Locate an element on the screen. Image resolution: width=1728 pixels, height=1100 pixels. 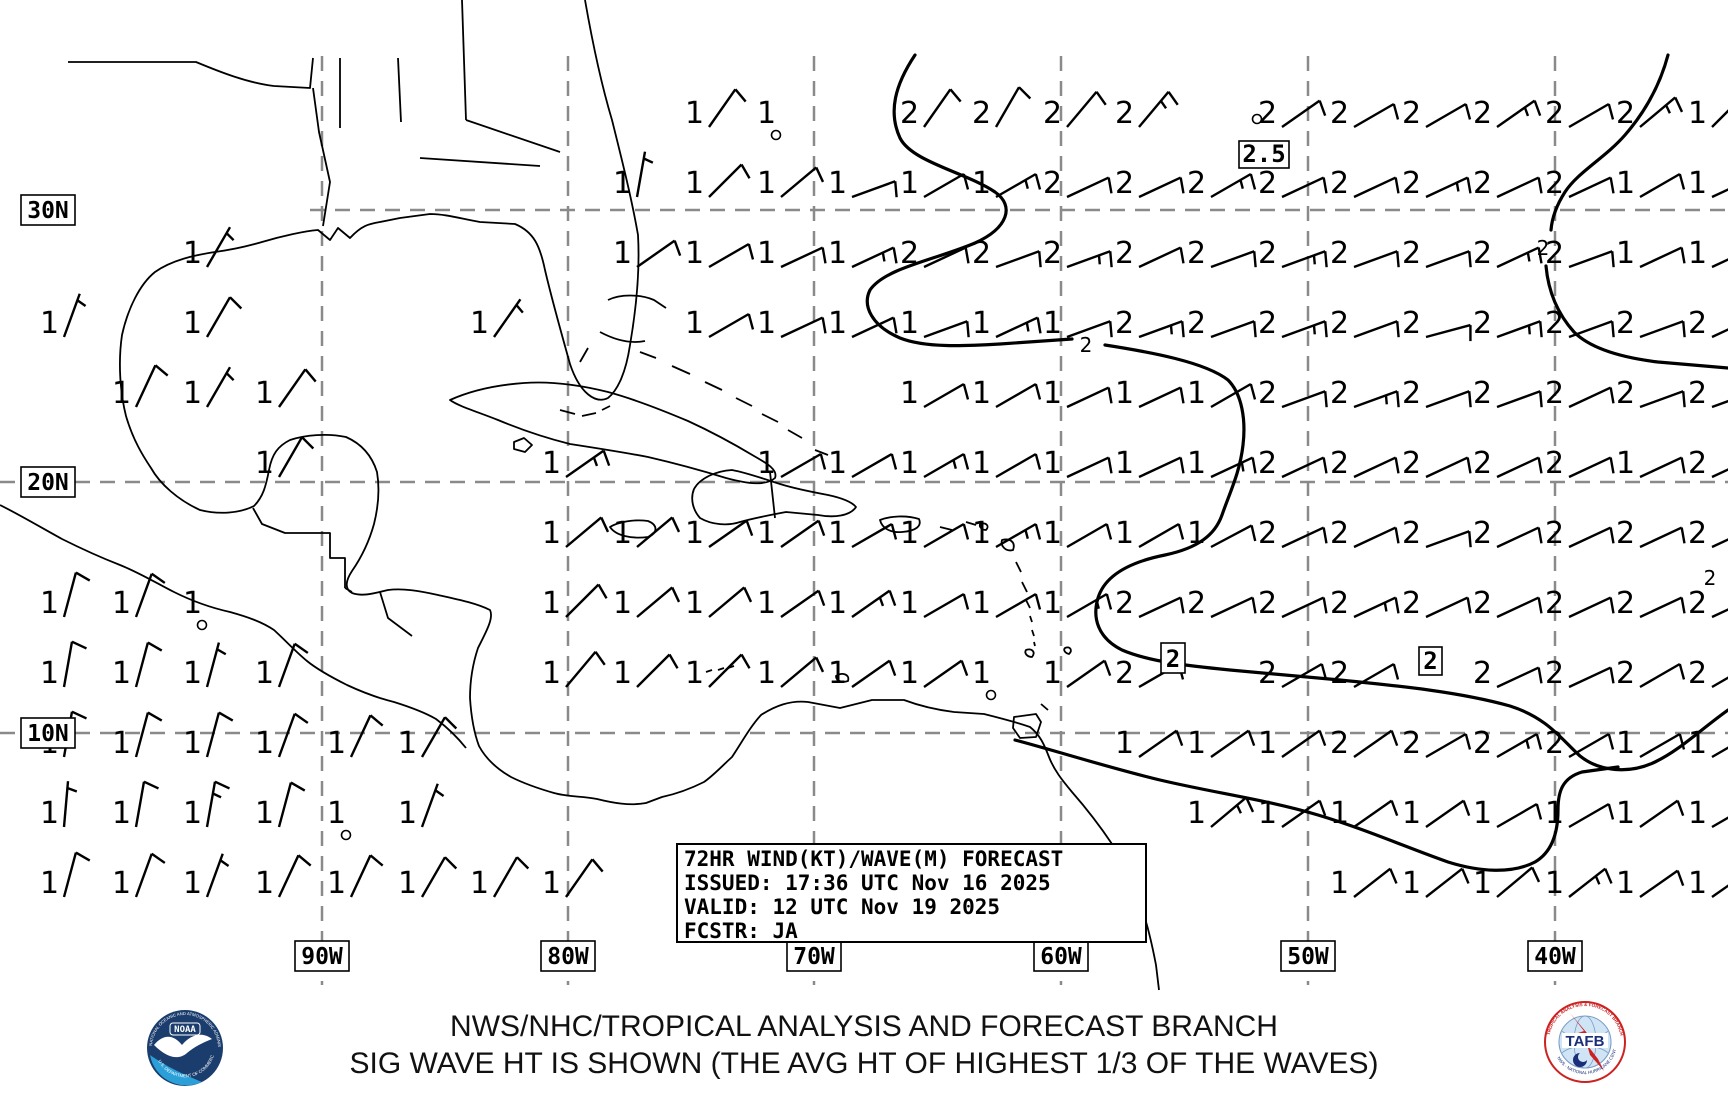
barb-half-tick is located at coordinates (1386, 400).